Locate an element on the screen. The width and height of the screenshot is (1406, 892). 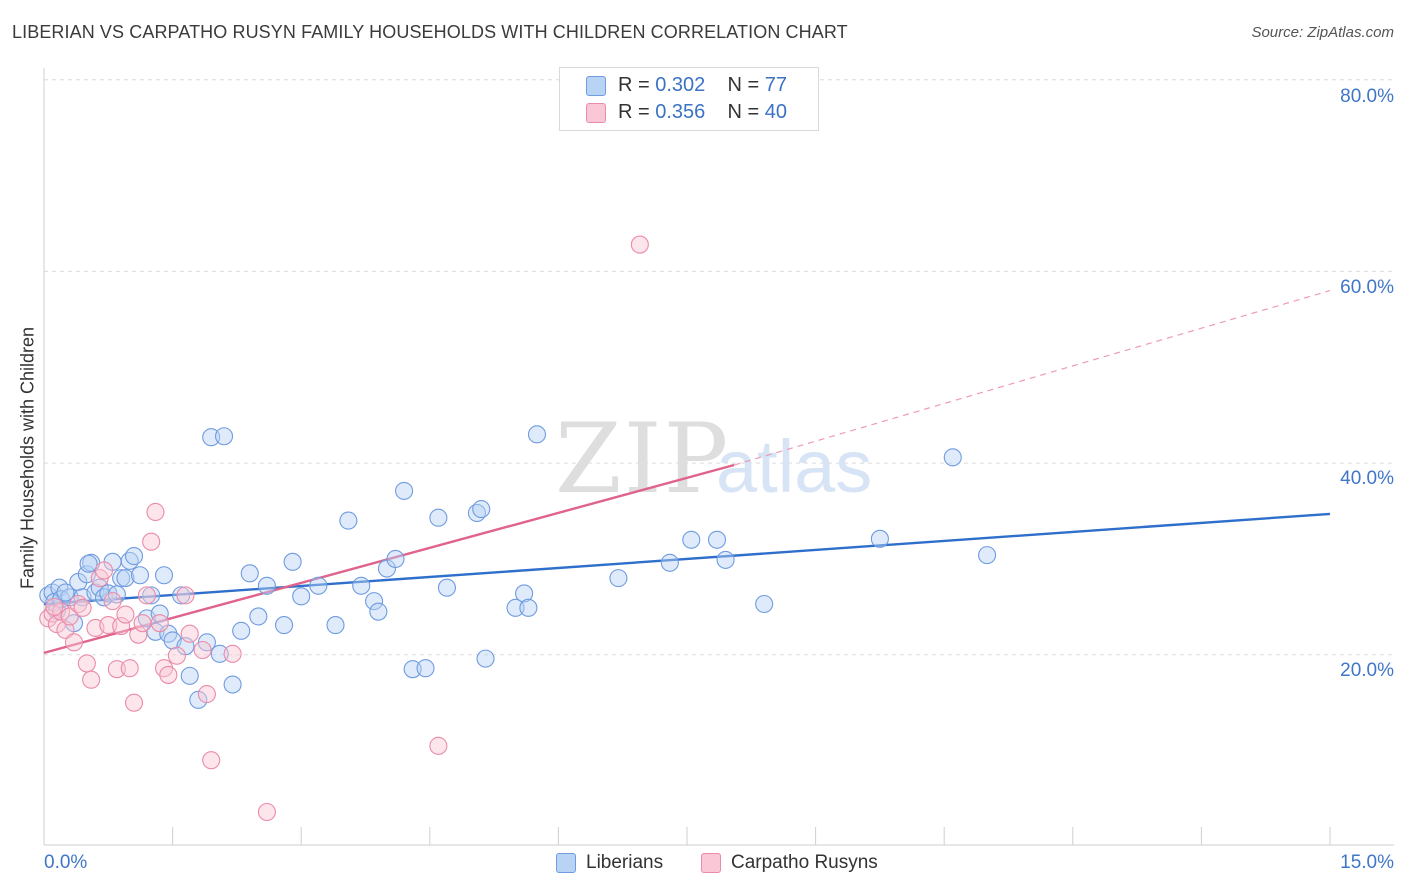
legend-label: Carpatho Rusyns is located at coordinates (804, 862).